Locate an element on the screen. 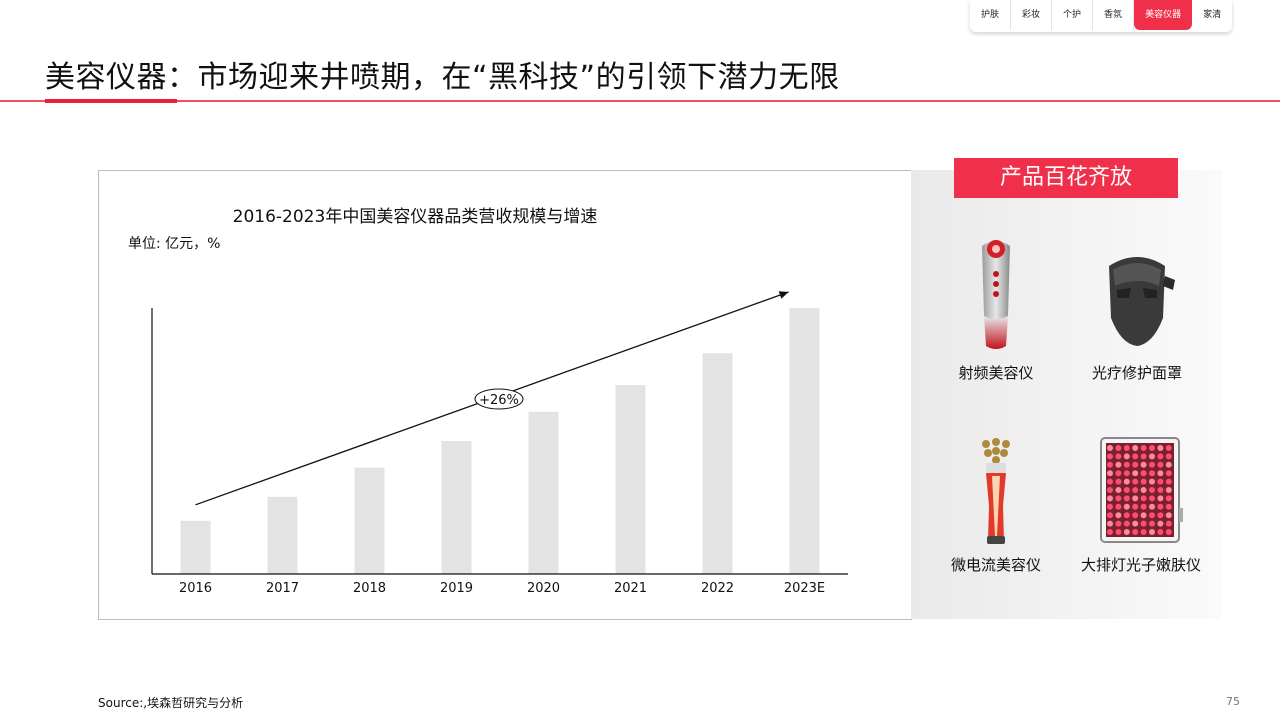 The height and width of the screenshot is (720, 1280). tab-beauty-devices: 美容仪器 is located at coordinates (1163, 15).